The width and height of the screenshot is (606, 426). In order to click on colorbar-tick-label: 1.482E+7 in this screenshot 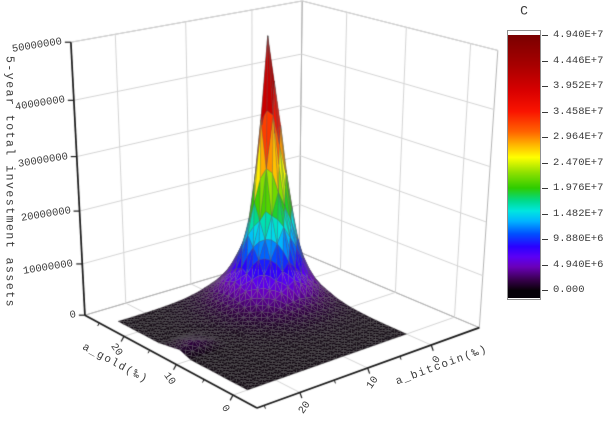, I will do `click(578, 213)`.